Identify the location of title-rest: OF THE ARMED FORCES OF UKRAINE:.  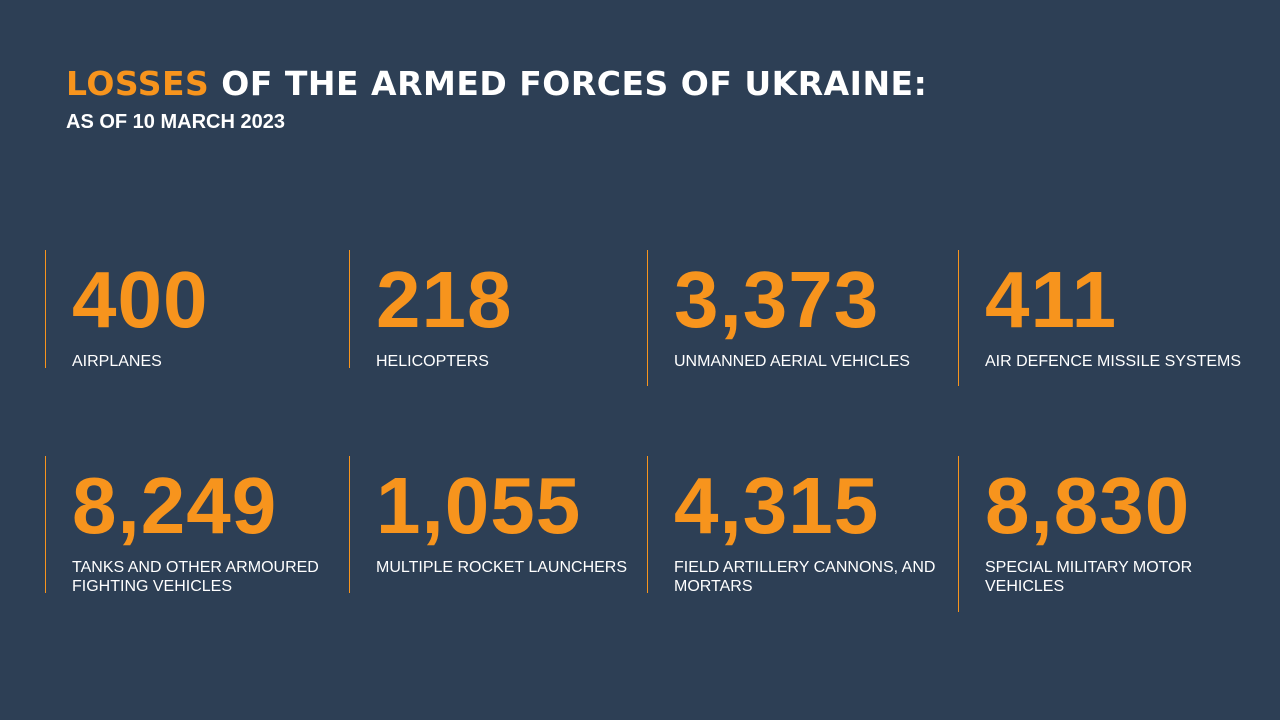
(574, 83).